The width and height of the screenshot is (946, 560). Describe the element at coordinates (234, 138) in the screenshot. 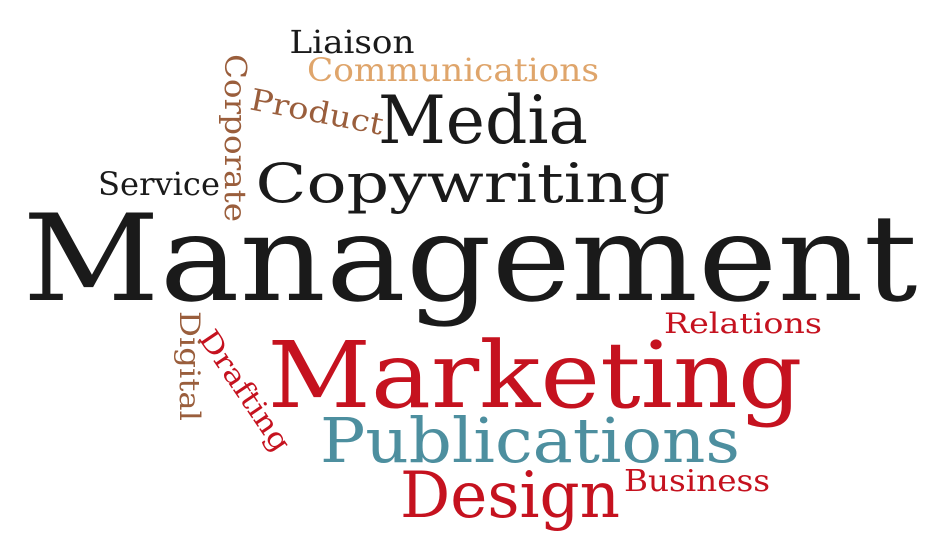

I see `word-corporate: Corporate` at that location.